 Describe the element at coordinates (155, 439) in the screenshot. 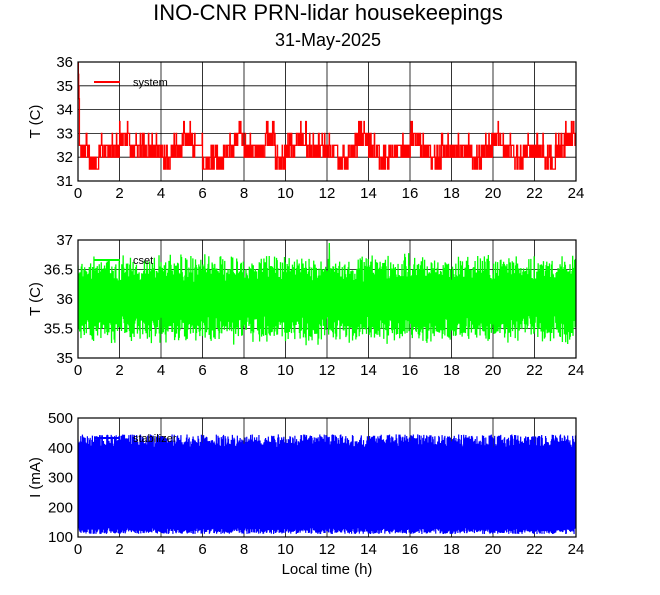

I see `legend-label-stabilizer: stabilizer` at that location.